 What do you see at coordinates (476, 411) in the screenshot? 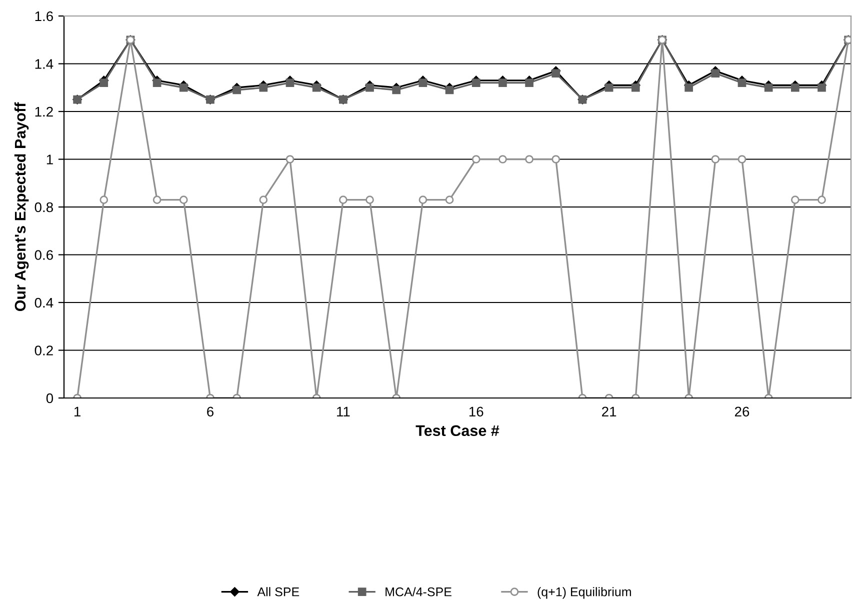
I see `x-tick-label: 16` at bounding box center [476, 411].